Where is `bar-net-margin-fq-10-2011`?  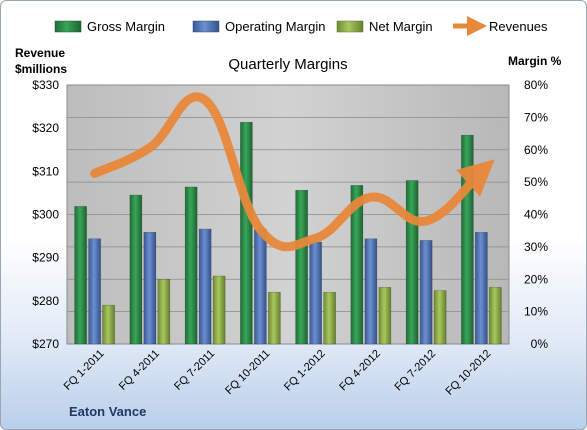 bar-net-margin-fq-10-2011 is located at coordinates (274, 318).